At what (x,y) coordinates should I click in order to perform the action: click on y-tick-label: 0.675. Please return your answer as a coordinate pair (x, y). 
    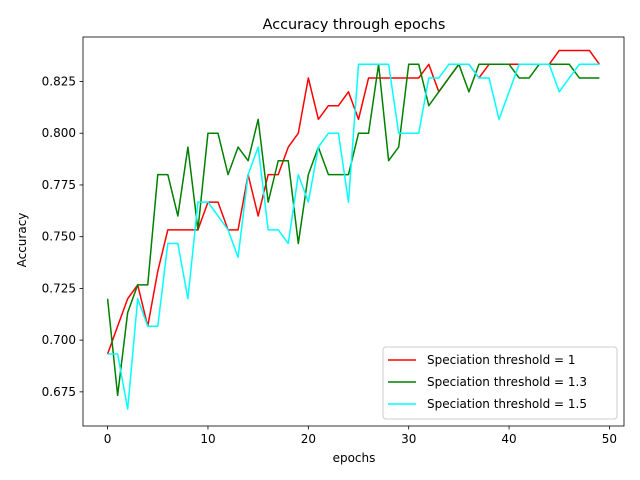
    Looking at the image, I should click on (59, 392).